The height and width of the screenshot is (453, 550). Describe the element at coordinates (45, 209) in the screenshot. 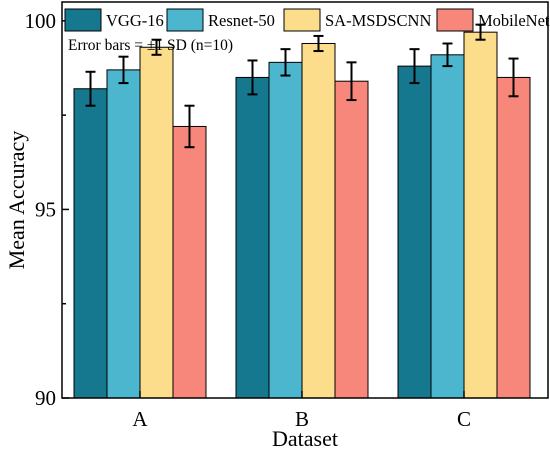

I see `y-tick-label: 95` at that location.